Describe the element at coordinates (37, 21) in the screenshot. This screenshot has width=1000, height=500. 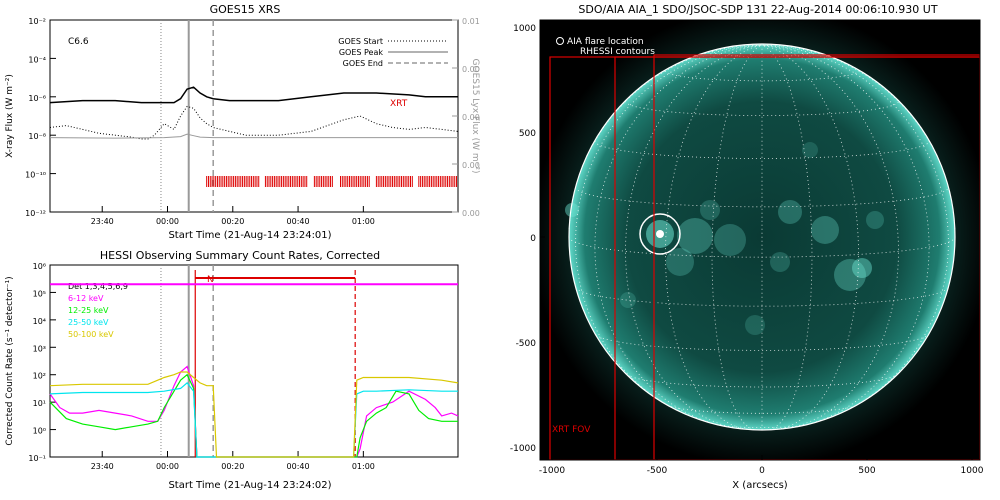
I see `goes-ytick-label: 10⁻²` at that location.